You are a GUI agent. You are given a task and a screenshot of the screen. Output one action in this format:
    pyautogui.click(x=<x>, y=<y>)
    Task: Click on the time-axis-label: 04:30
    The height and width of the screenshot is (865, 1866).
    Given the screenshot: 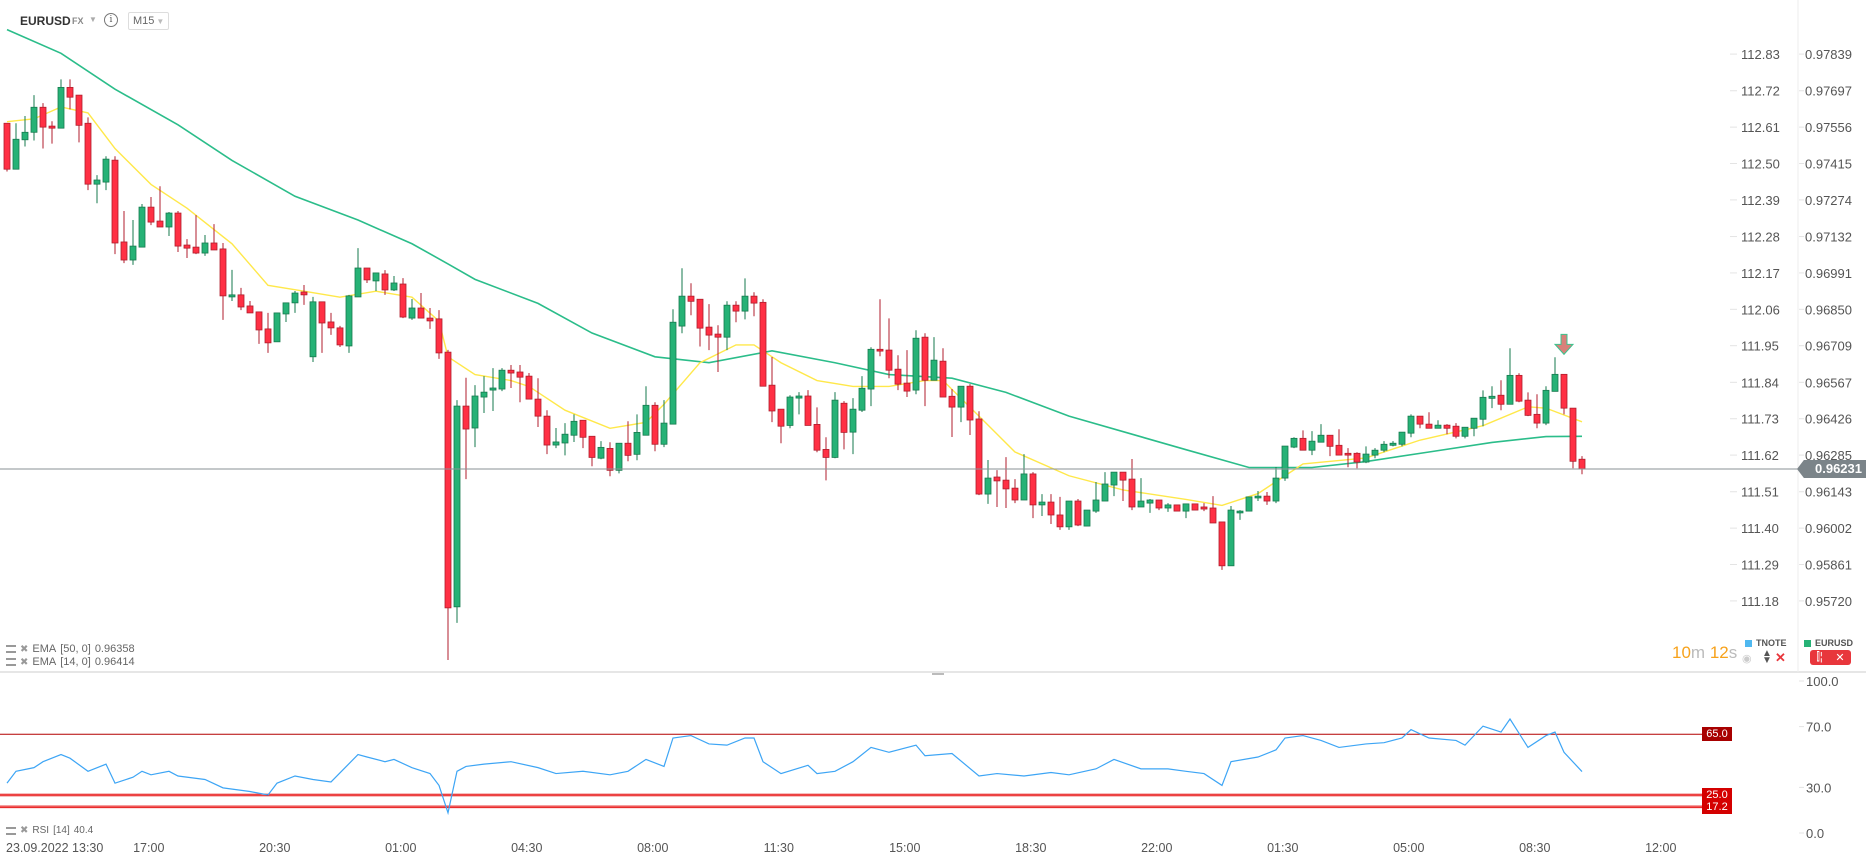 What is the action you would take?
    pyautogui.click(x=526, y=848)
    